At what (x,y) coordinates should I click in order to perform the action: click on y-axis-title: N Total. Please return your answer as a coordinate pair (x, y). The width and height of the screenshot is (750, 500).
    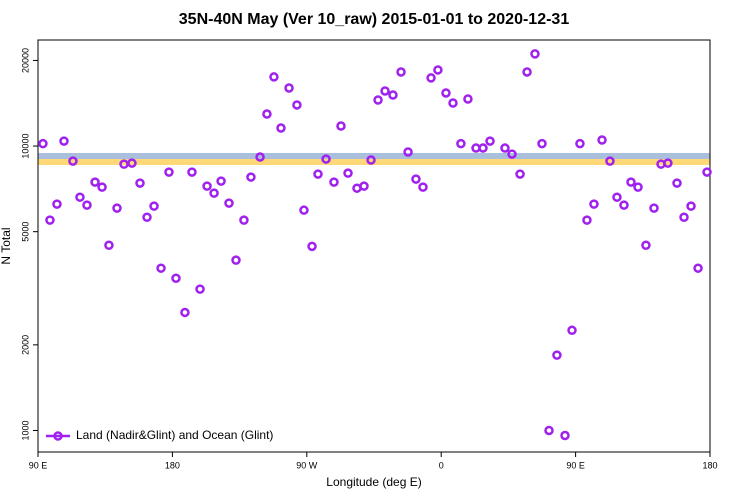
    Looking at the image, I should click on (6, 245).